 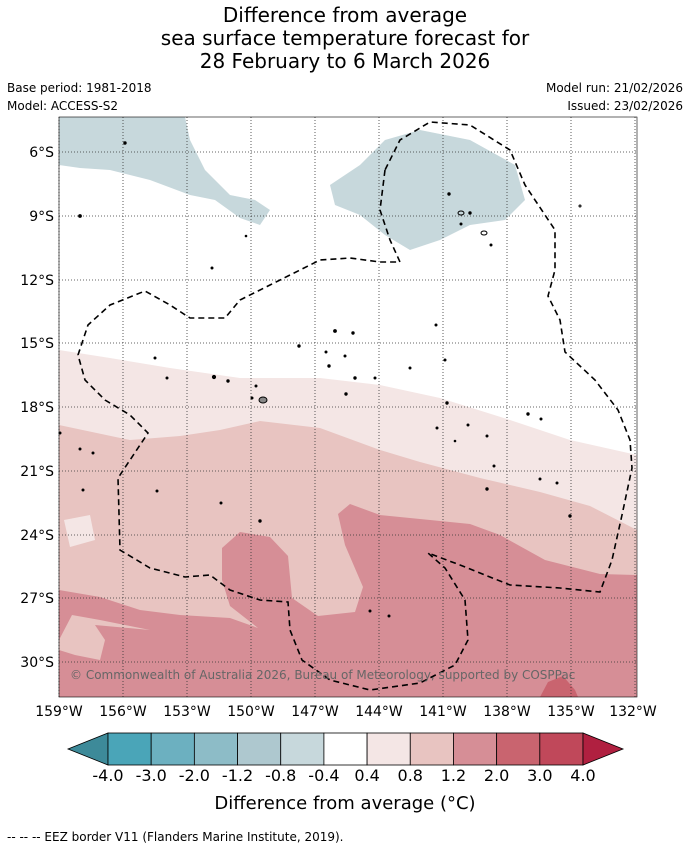 What do you see at coordinates (345, 61) in the screenshot?
I see `title-line-3: 28 February to 6 March 2026` at bounding box center [345, 61].